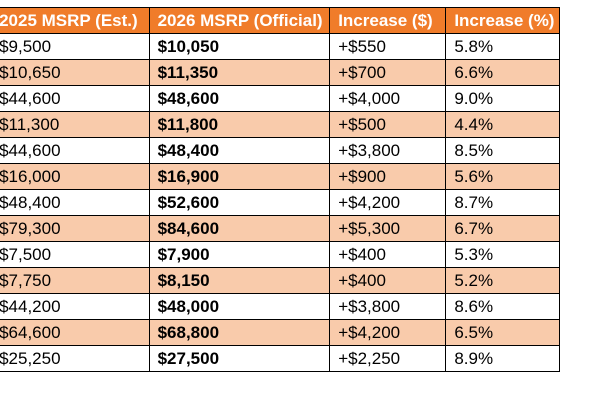  What do you see at coordinates (75, 20) in the screenshot?
I see `header-msrp-2025: 2025 MSRP (Est.)` at bounding box center [75, 20].